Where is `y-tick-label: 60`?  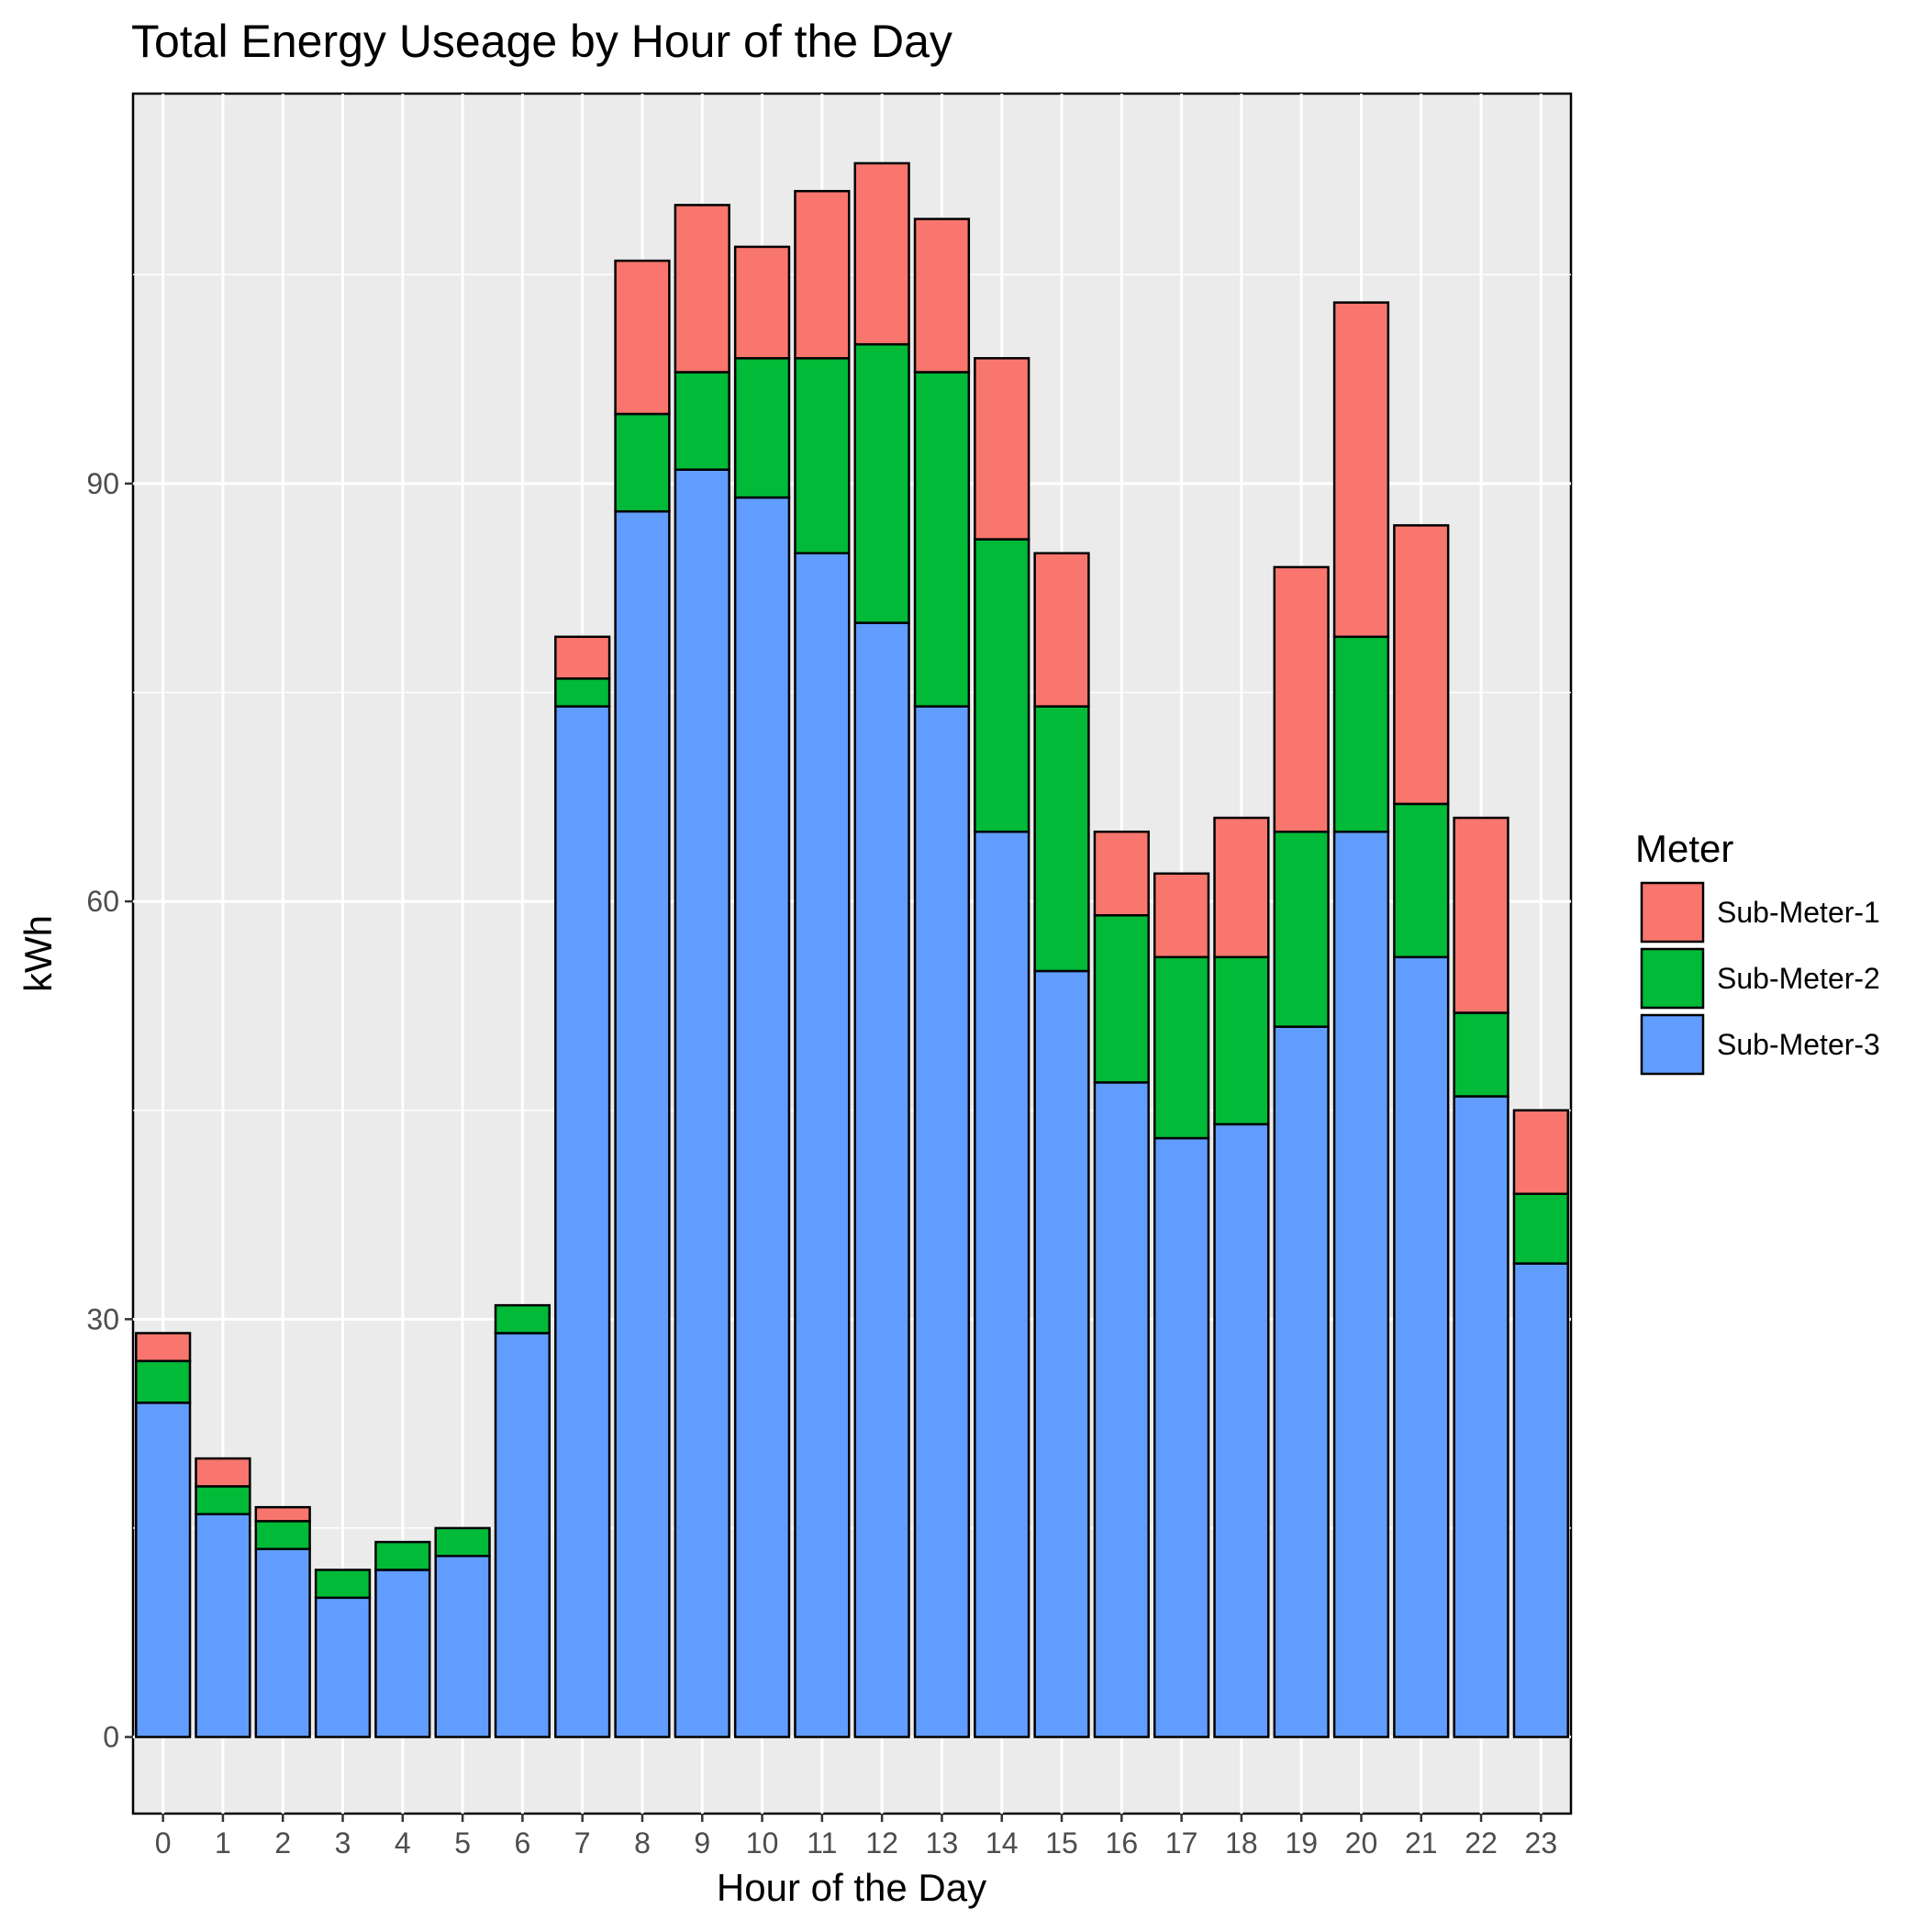
y-tick-label: 60 is located at coordinates (102, 901).